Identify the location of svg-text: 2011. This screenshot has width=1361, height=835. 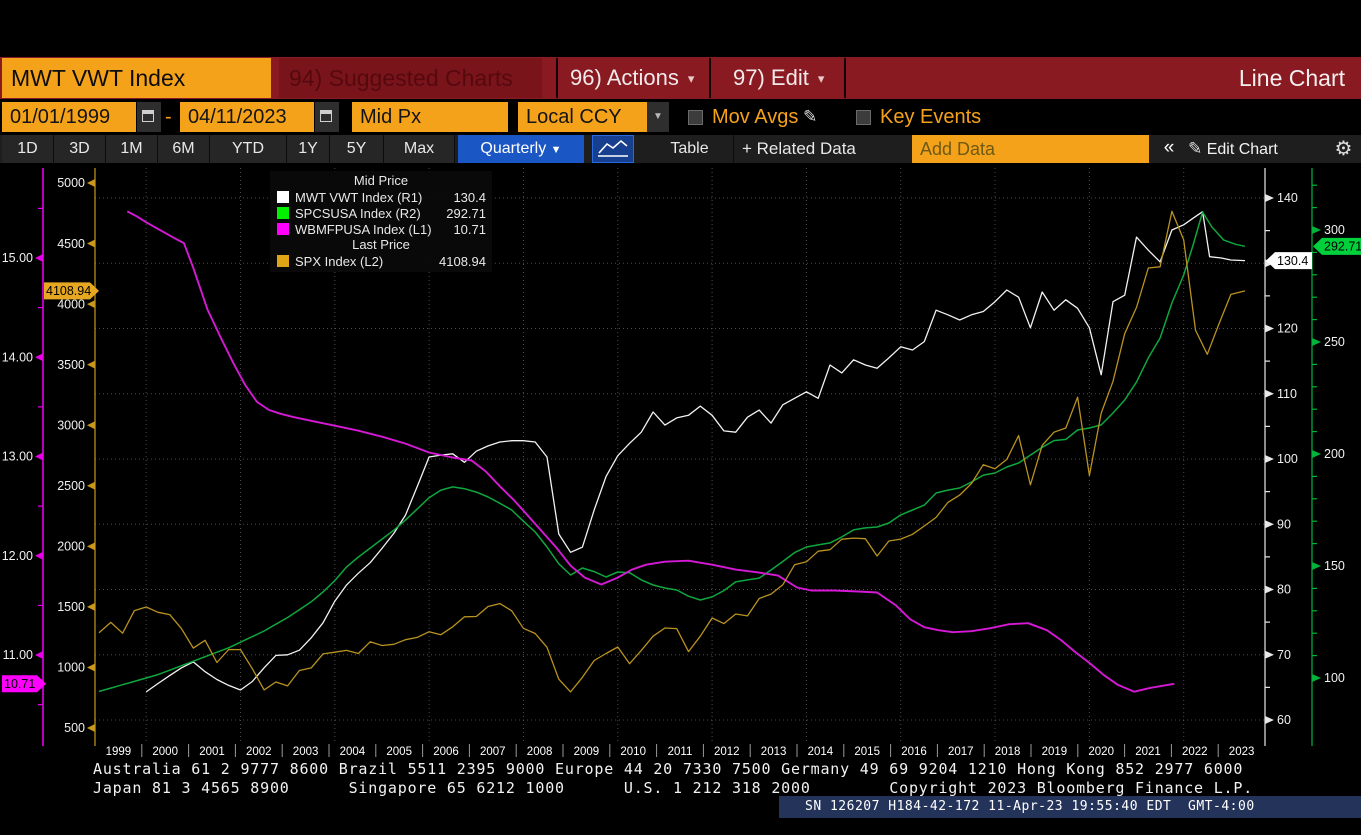
(680, 752).